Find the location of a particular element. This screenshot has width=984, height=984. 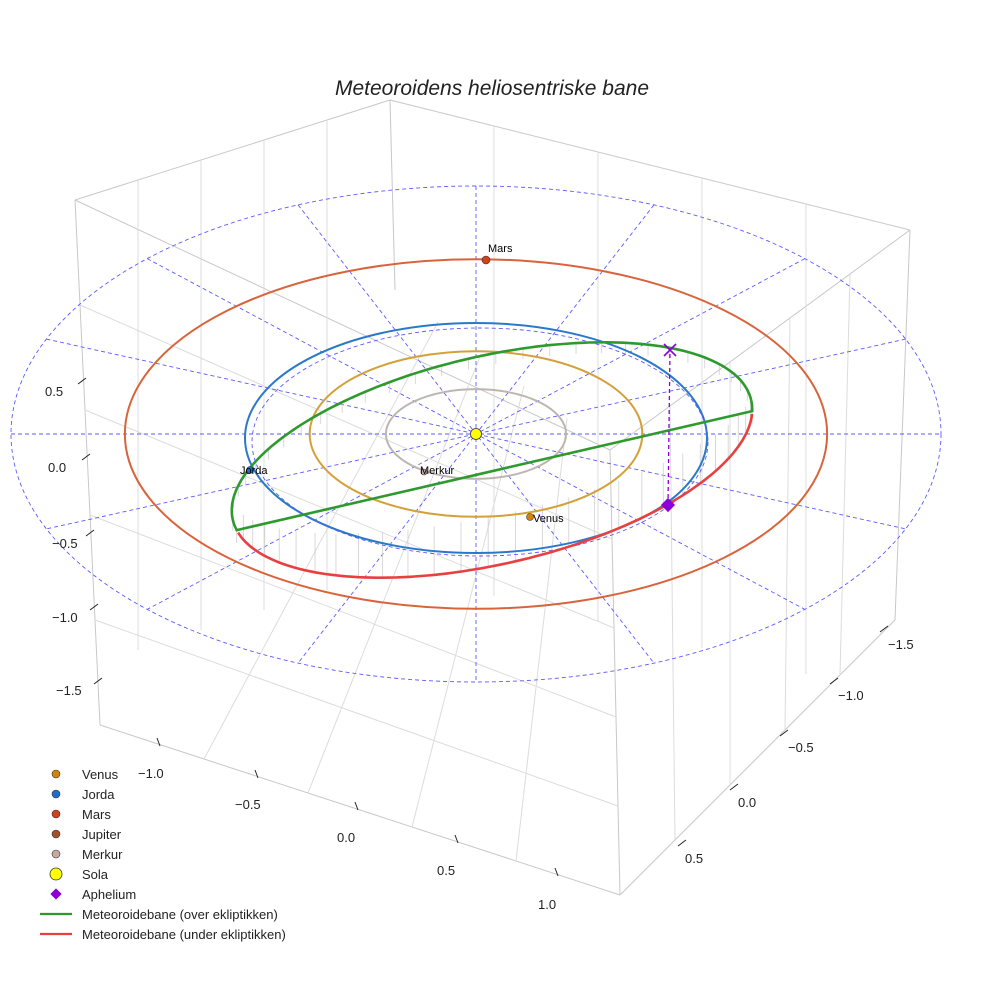

y-tick-label: −1.0 is located at coordinates (151, 773).